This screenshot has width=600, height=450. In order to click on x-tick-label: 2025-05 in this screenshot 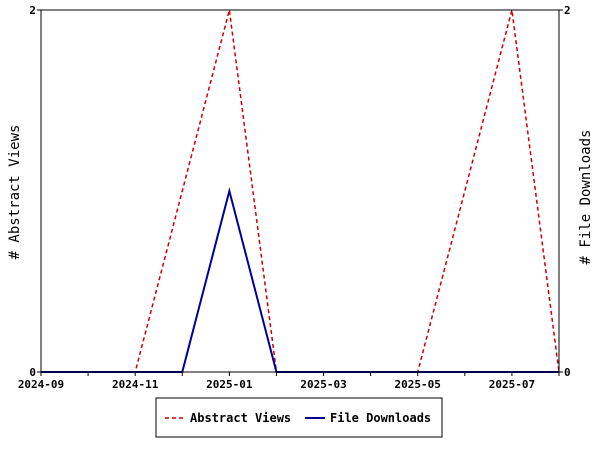, I will do `click(418, 384)`.